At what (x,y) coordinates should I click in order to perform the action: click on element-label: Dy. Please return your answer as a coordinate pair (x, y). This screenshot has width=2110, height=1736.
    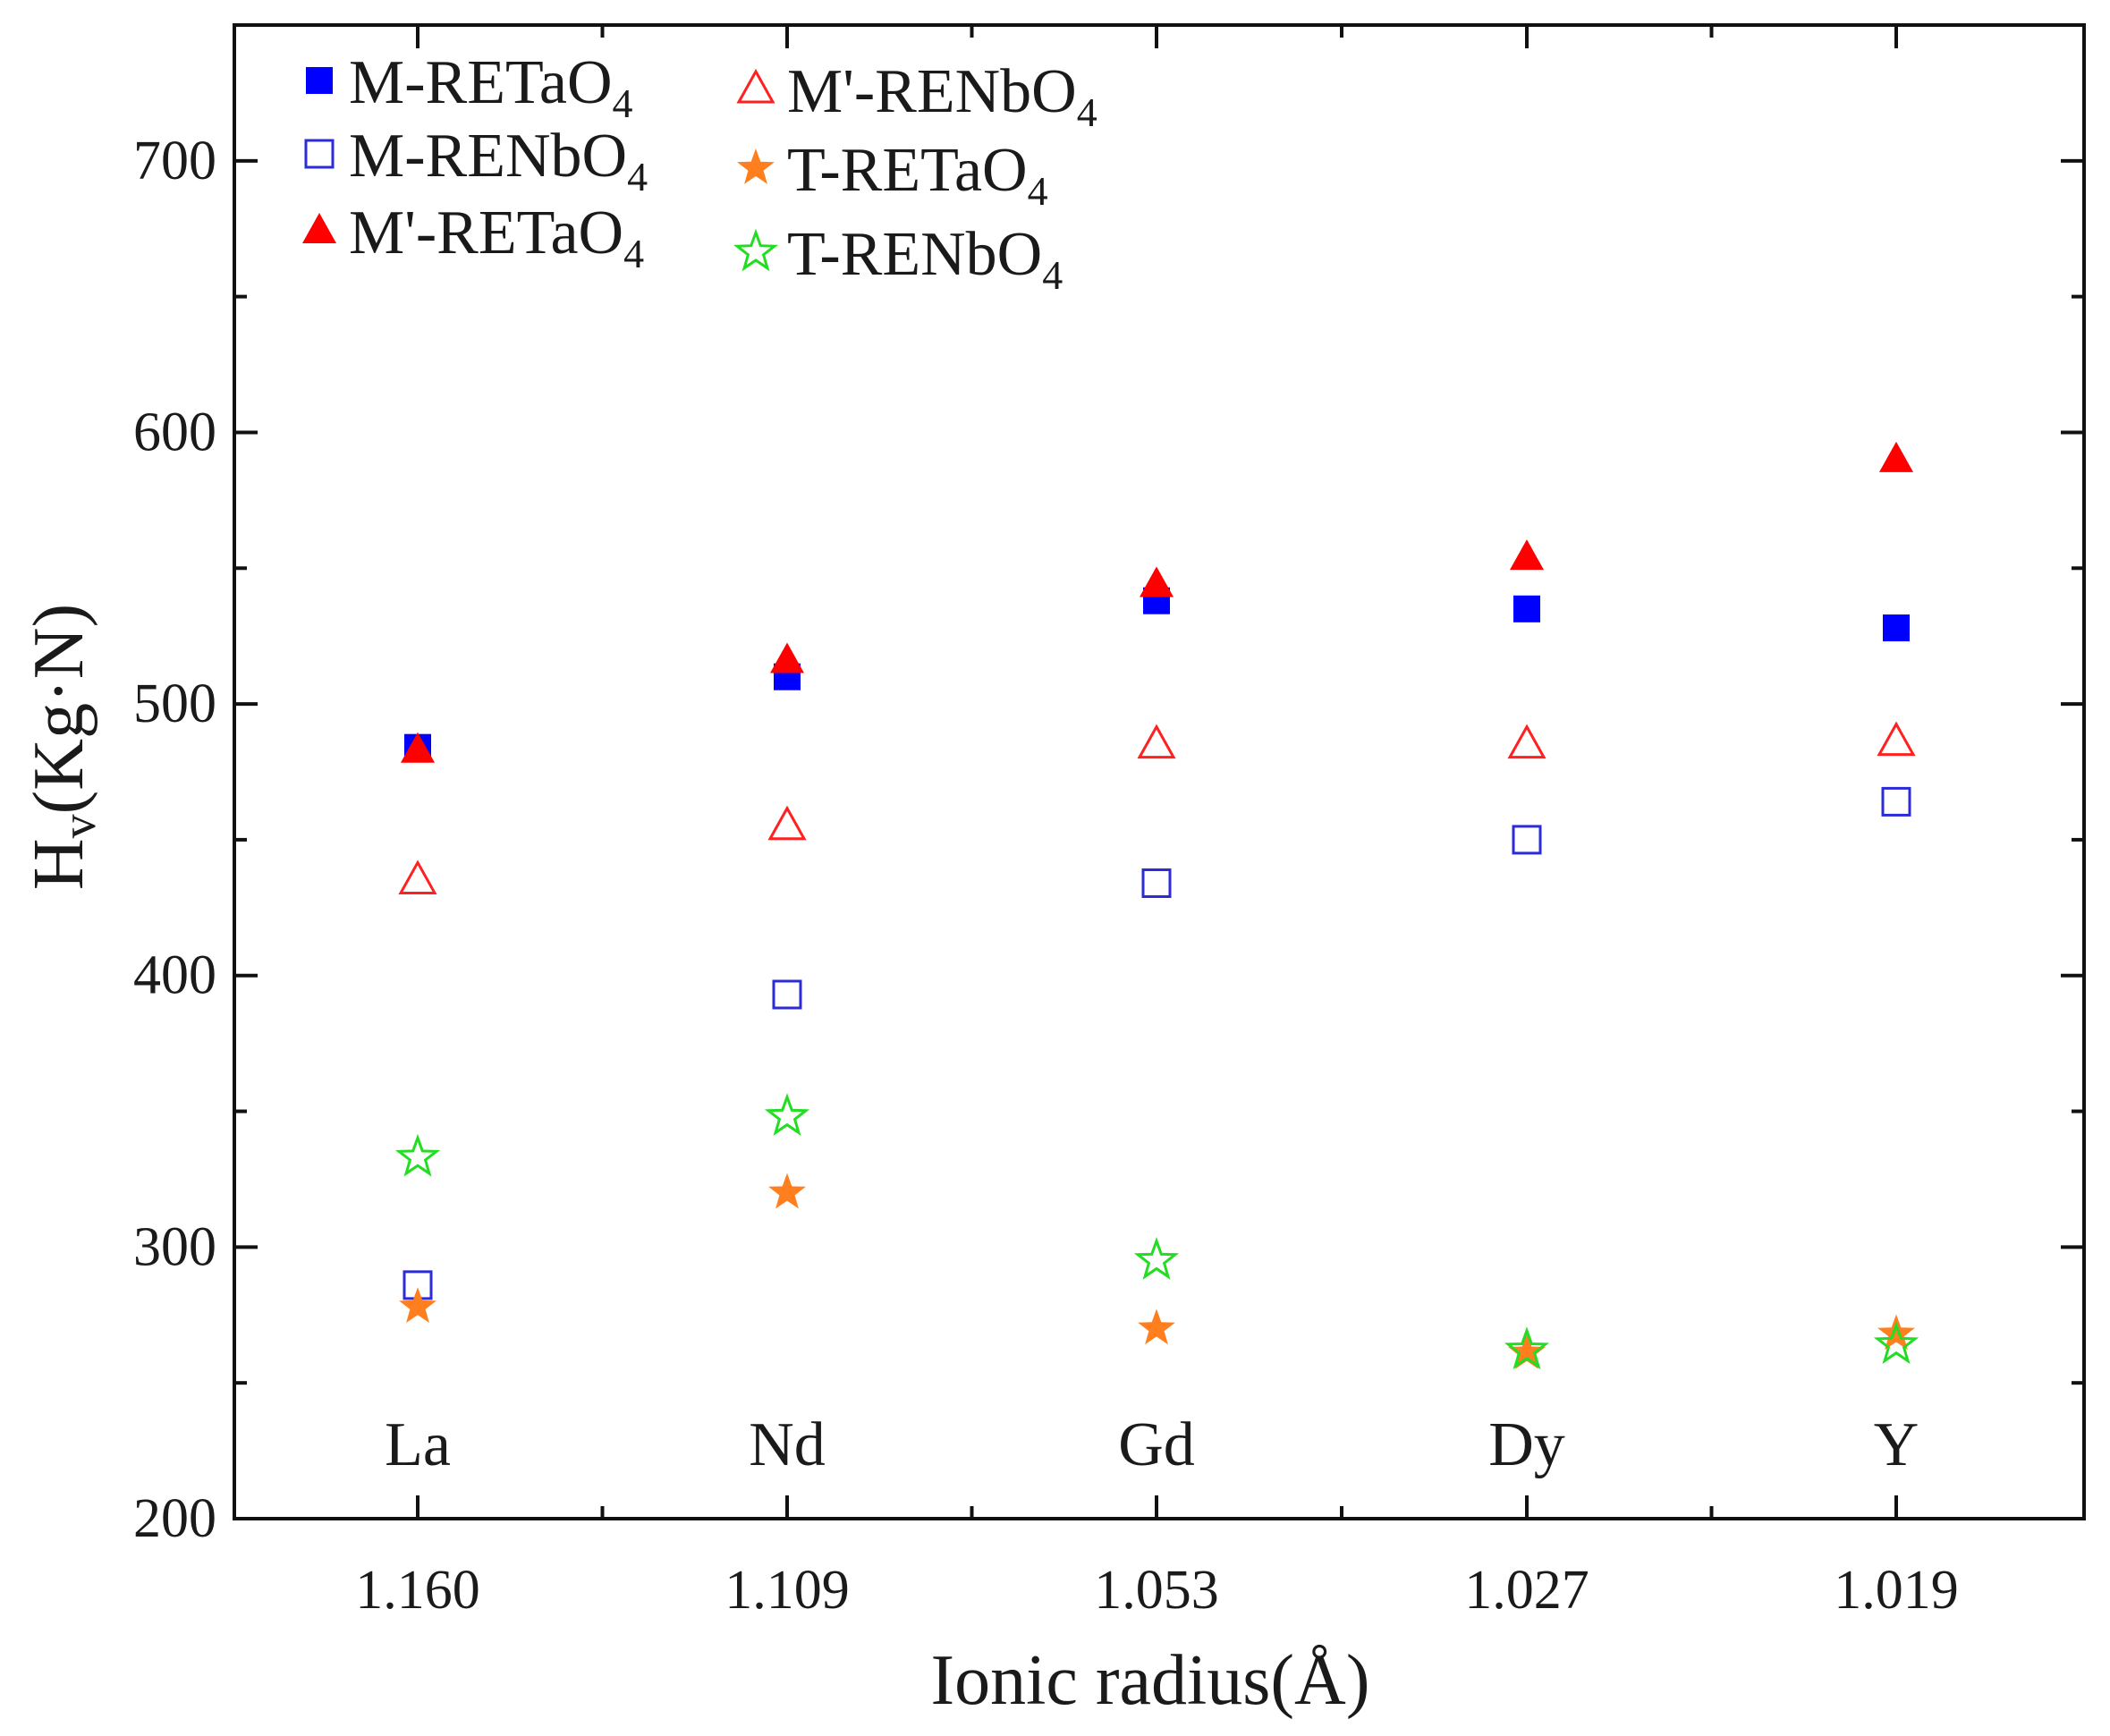
    Looking at the image, I should click on (1526, 1444).